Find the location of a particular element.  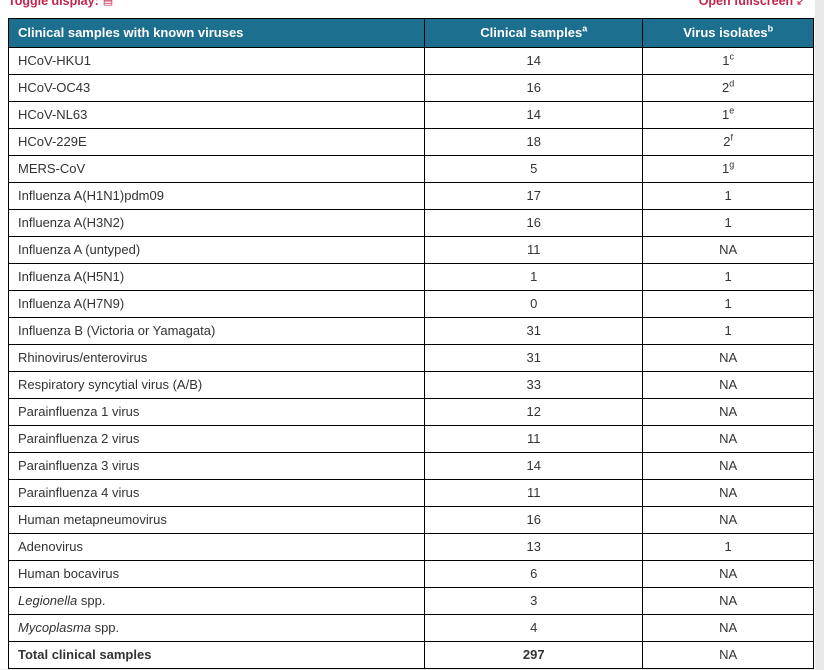

table-row: Influenza A(H7N9) 0 1 is located at coordinates (410, 304).